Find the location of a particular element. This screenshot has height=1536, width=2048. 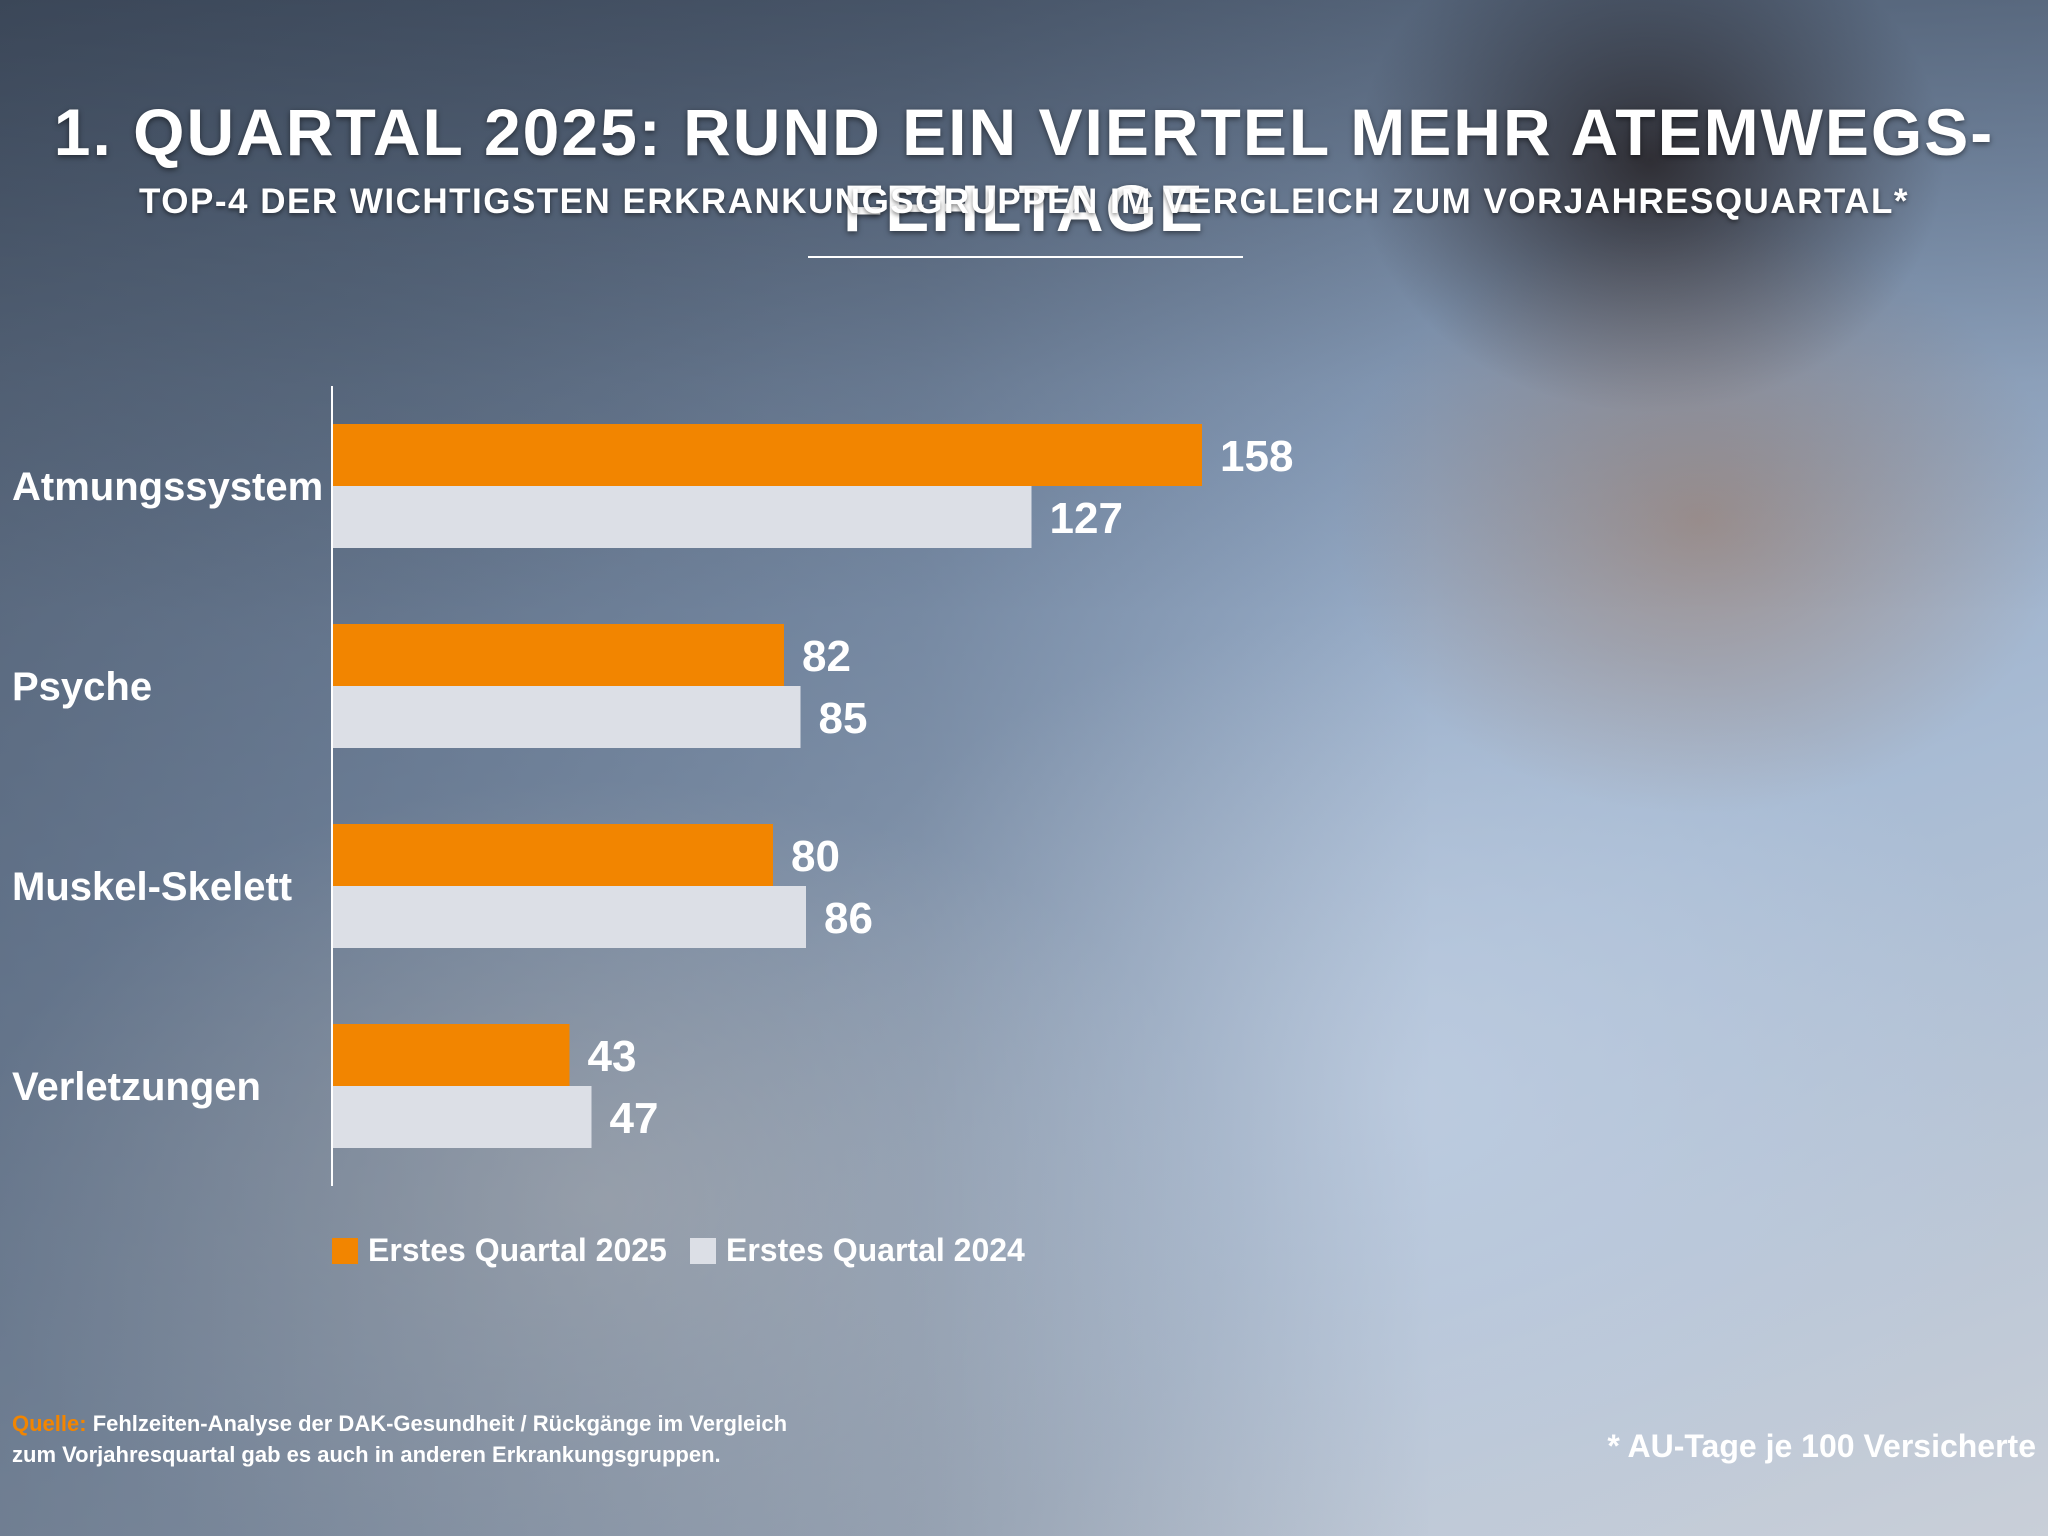

data-label: 85 is located at coordinates (843, 718).